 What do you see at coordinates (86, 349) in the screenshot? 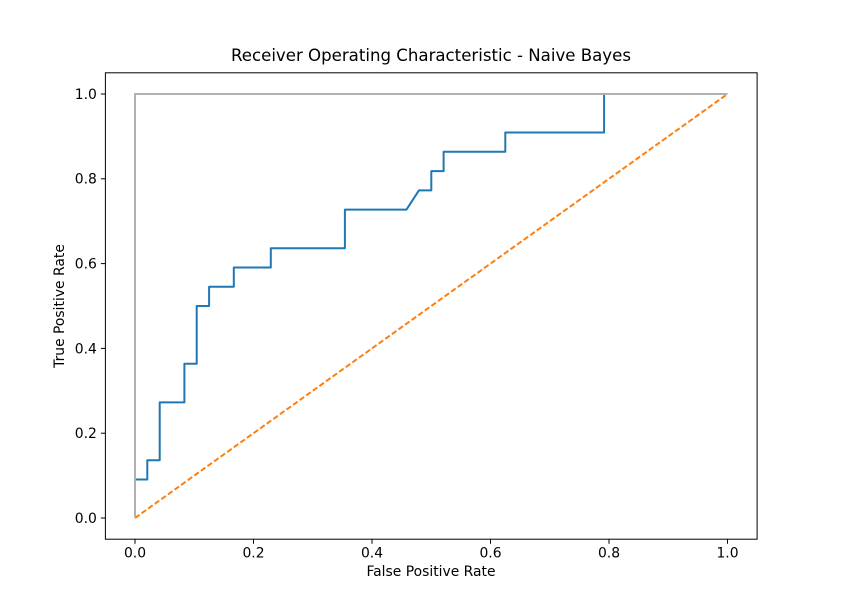
I see `y-axis-tick-label: 0.4` at bounding box center [86, 349].